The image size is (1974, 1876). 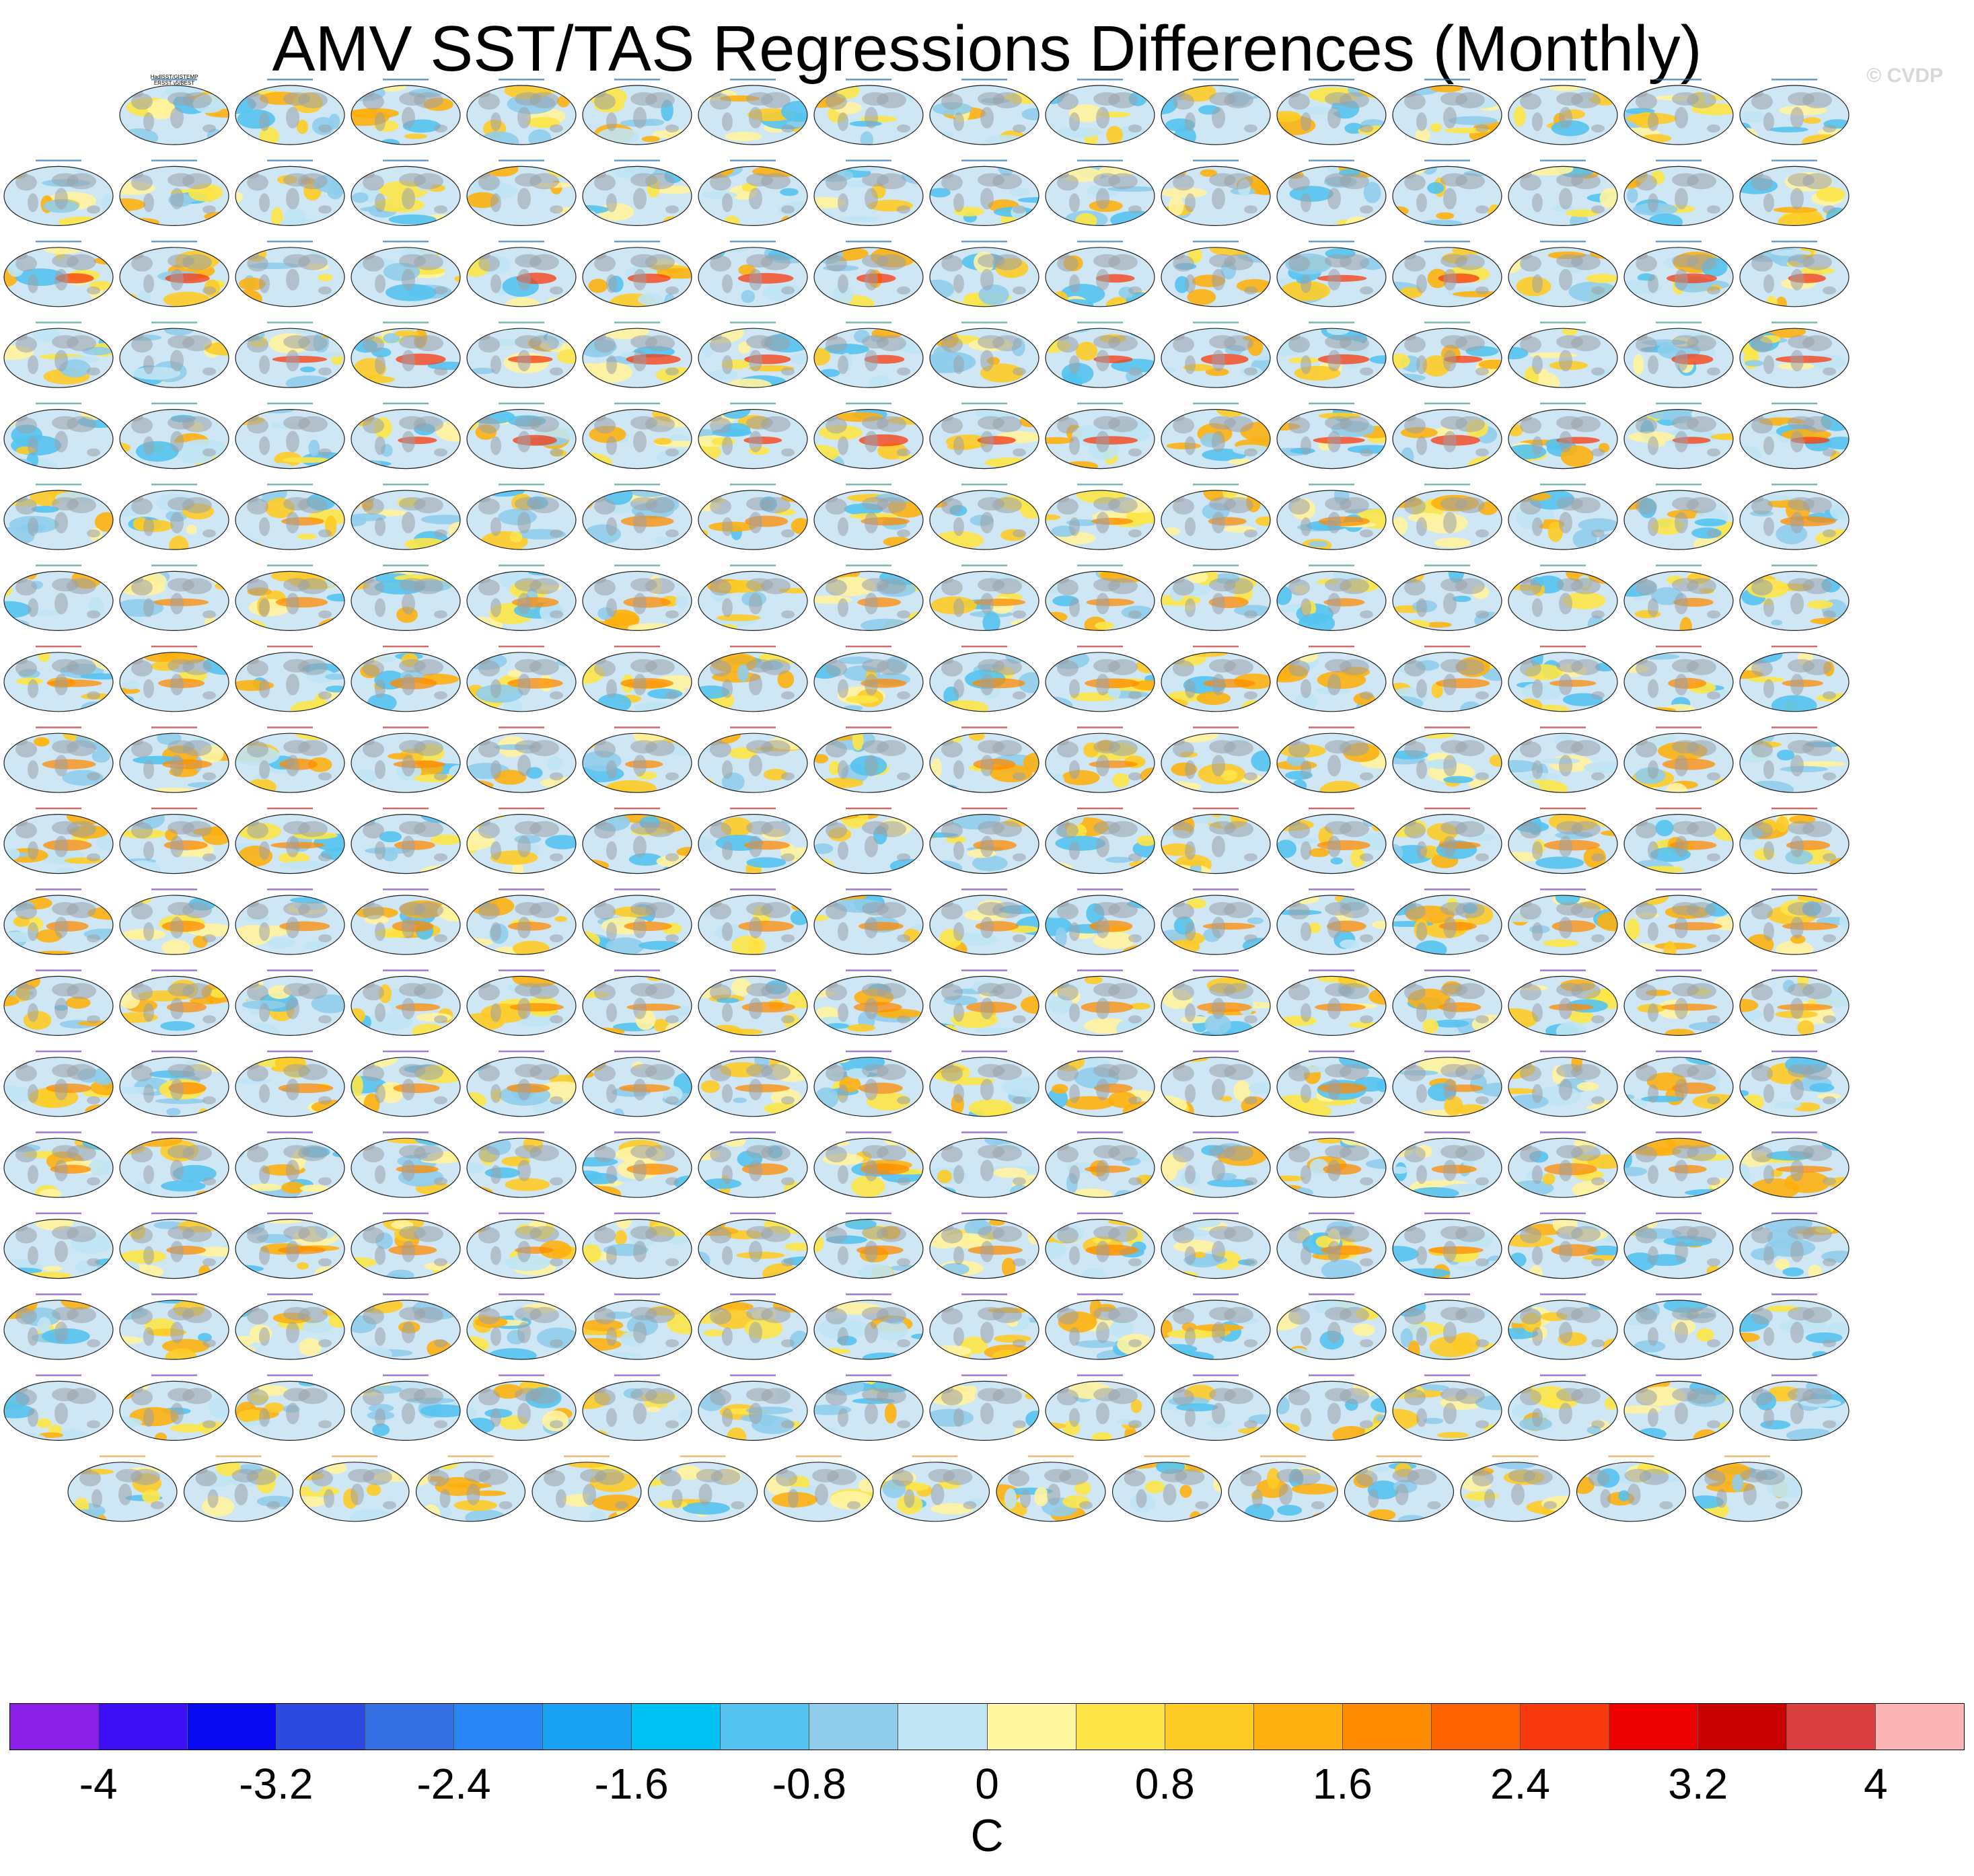 What do you see at coordinates (277, 1784) in the screenshot?
I see `colorbar-tick-label: -3.2` at bounding box center [277, 1784].